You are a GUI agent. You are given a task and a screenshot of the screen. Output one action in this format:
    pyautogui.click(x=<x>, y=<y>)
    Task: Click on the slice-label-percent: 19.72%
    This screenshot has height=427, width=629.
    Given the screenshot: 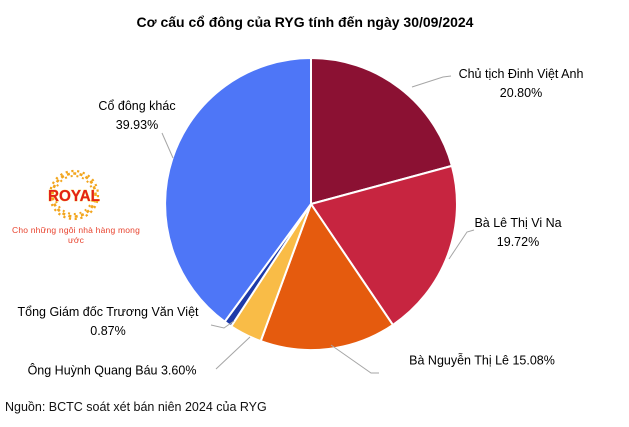 What is the action you would take?
    pyautogui.click(x=518, y=242)
    